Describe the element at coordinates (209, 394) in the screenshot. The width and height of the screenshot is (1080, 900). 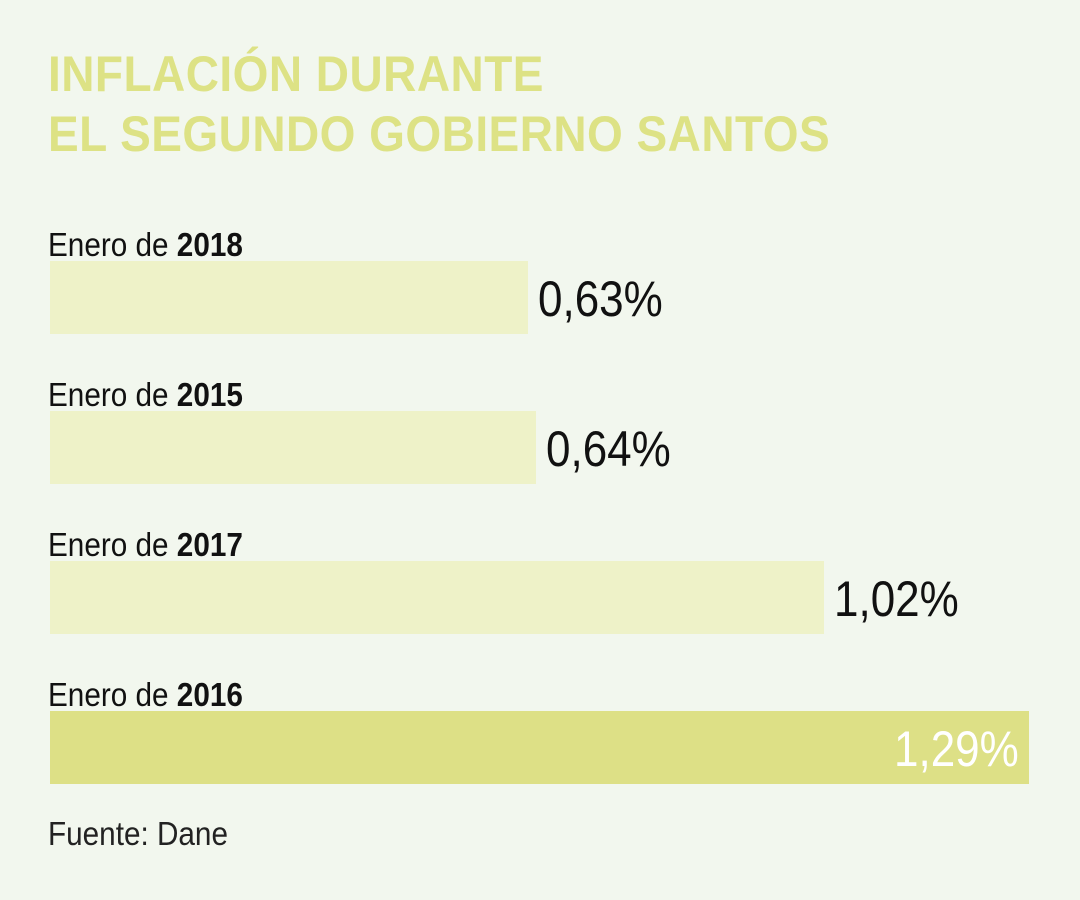
I see `category-year: 2015` at that location.